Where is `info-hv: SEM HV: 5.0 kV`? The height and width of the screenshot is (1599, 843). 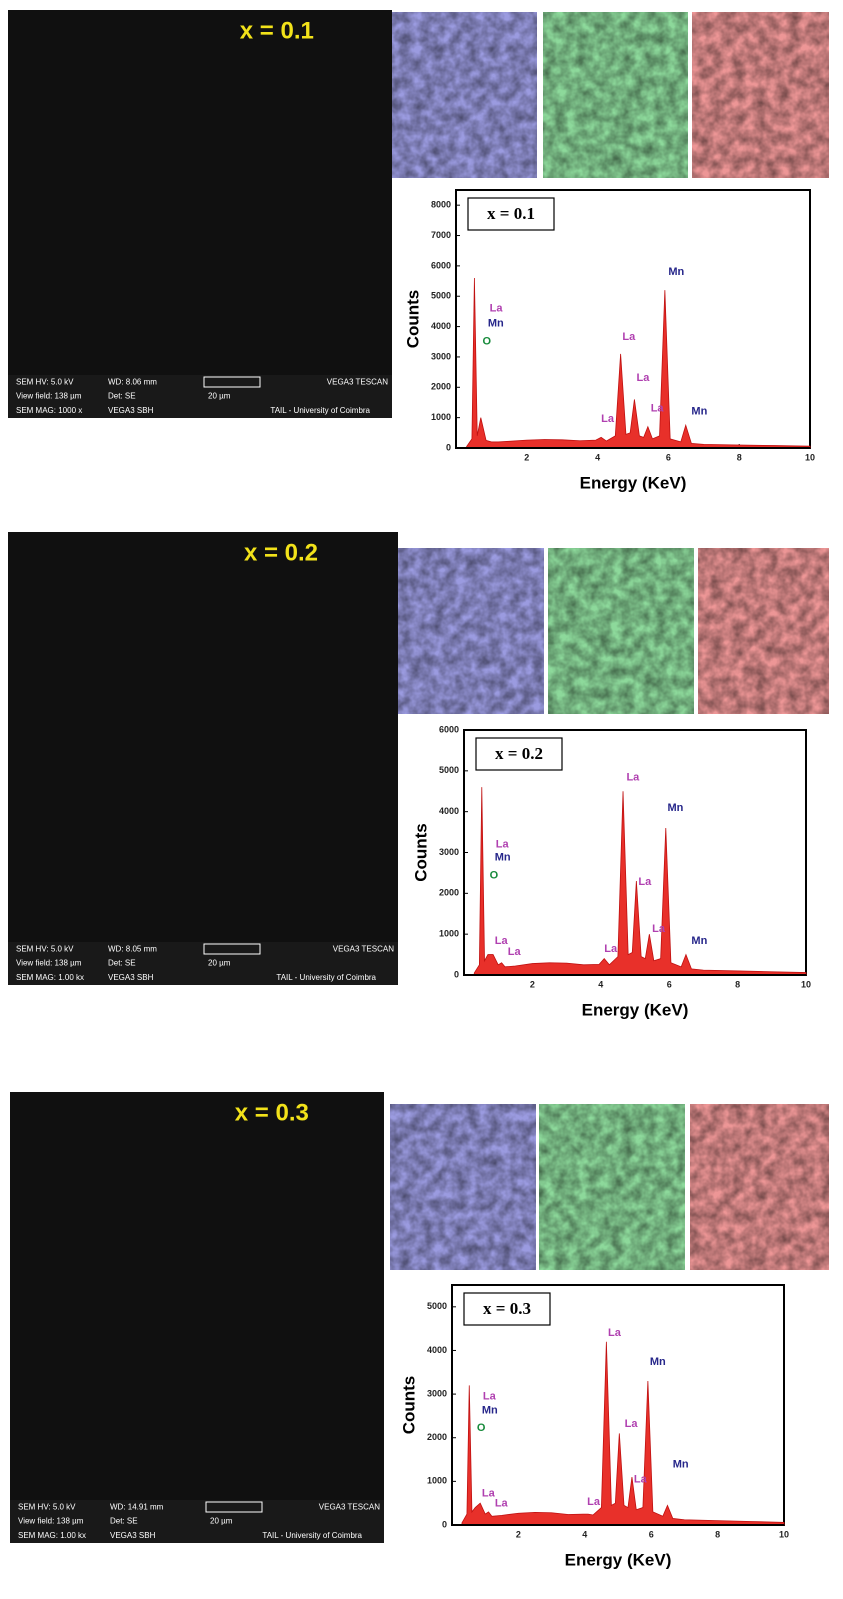
info-hv: SEM HV: 5.0 kV is located at coordinates (45, 948).